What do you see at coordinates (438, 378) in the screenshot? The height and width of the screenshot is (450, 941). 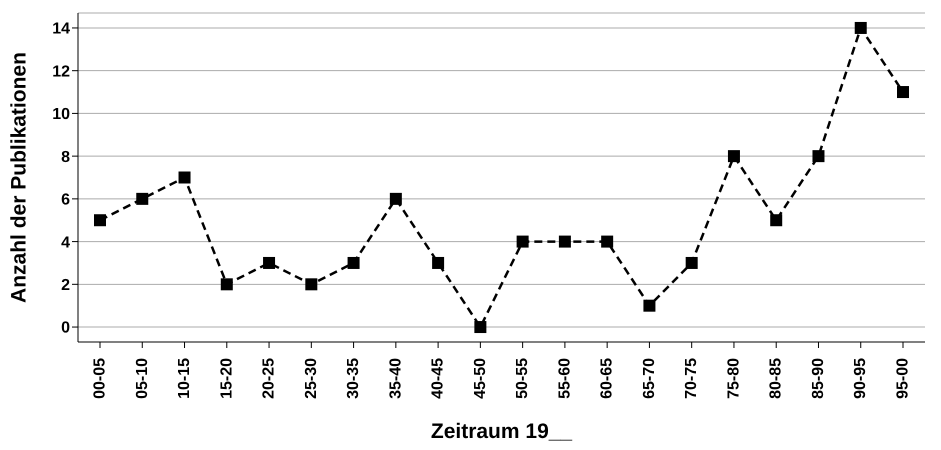 I see `x-tick-label: 40-45` at bounding box center [438, 378].